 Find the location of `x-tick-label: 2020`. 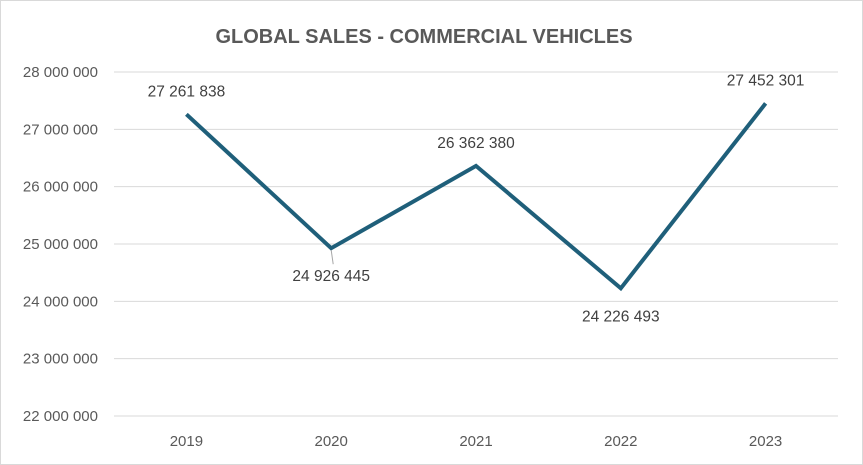

x-tick-label: 2020 is located at coordinates (331, 441).